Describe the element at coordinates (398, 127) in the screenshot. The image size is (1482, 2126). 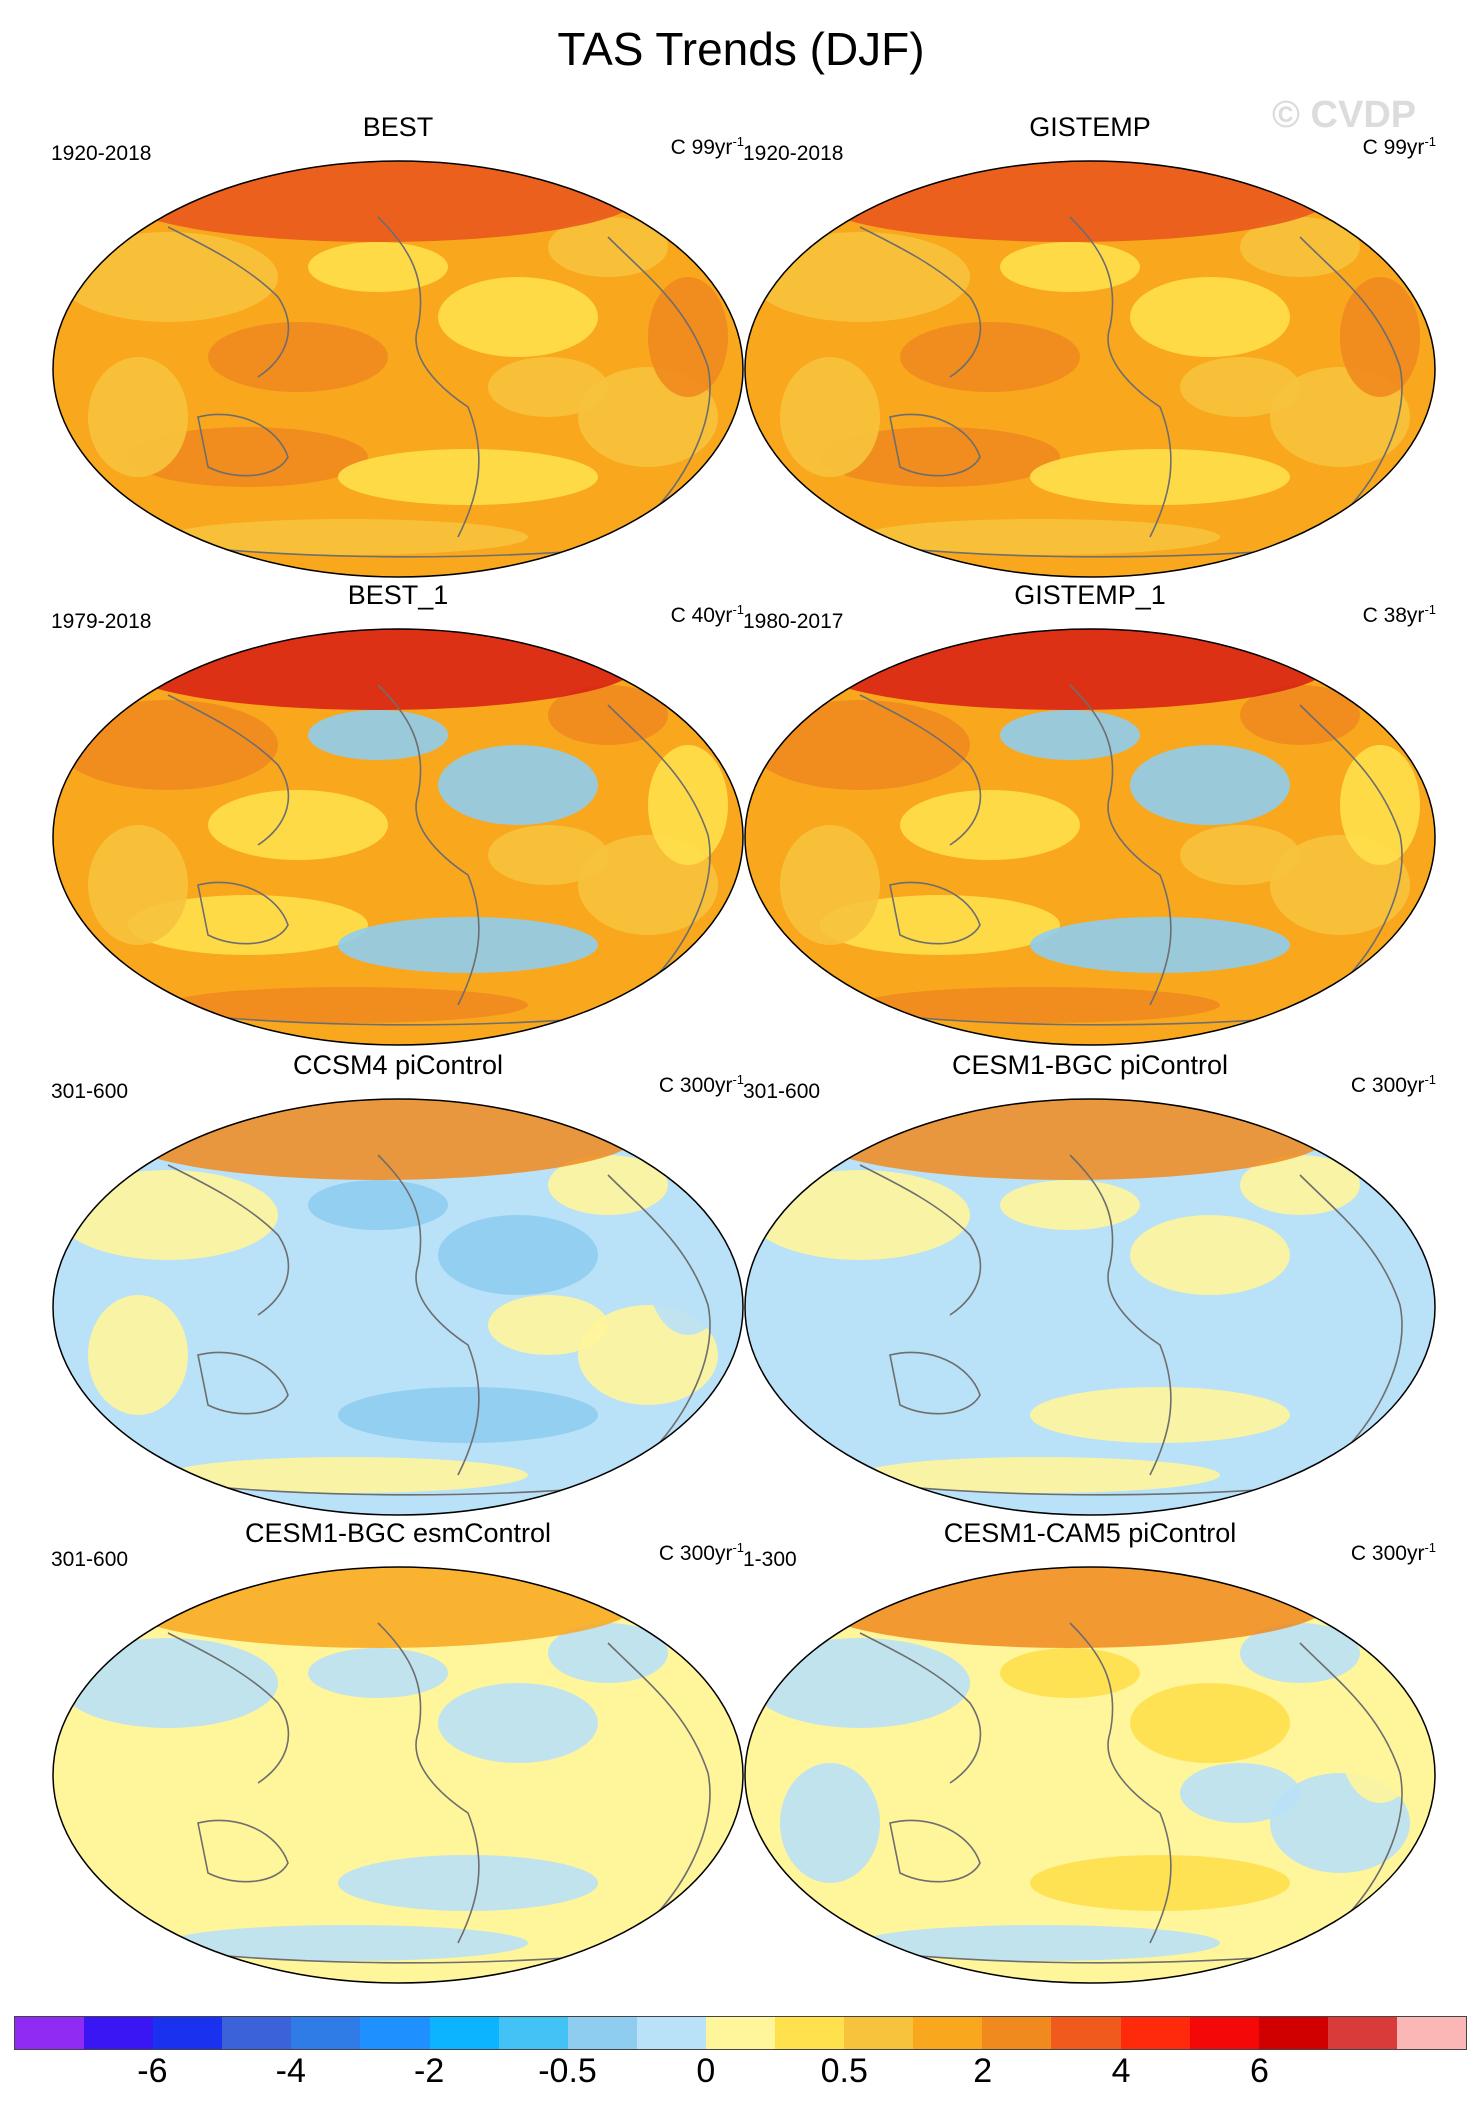
I see `panel-title: BEST` at that location.